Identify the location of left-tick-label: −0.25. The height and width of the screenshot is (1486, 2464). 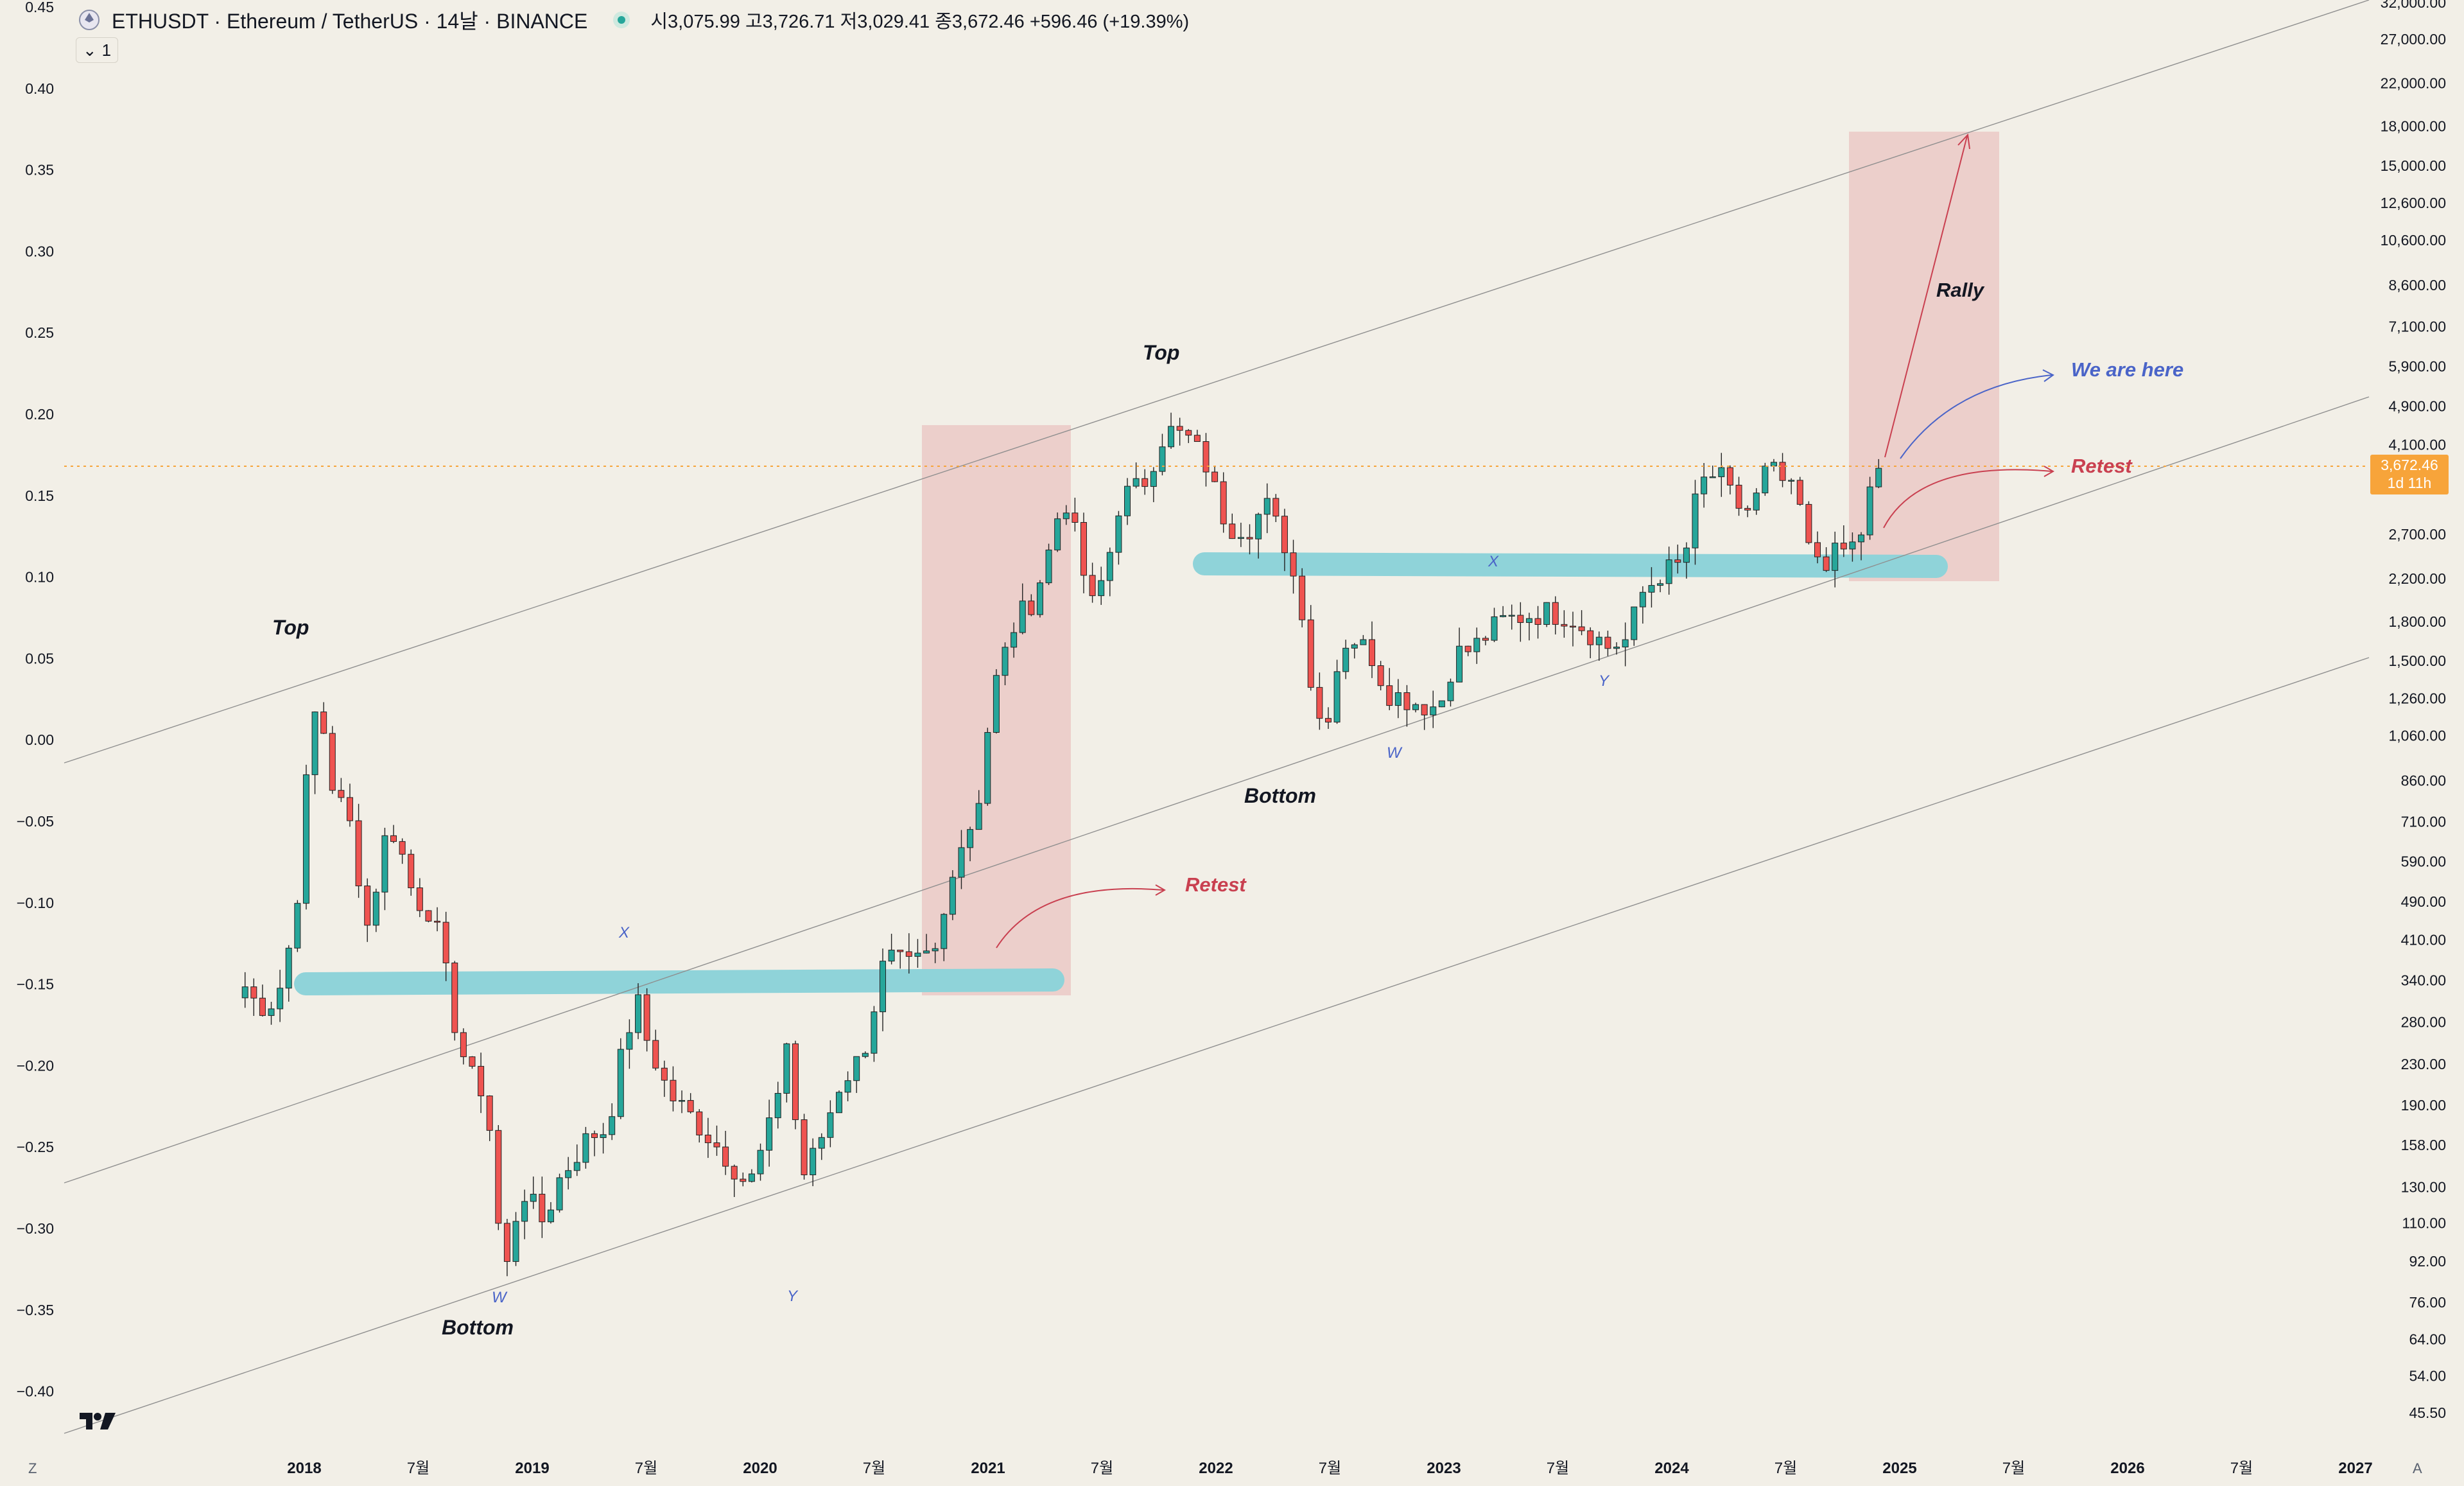
(35, 1147).